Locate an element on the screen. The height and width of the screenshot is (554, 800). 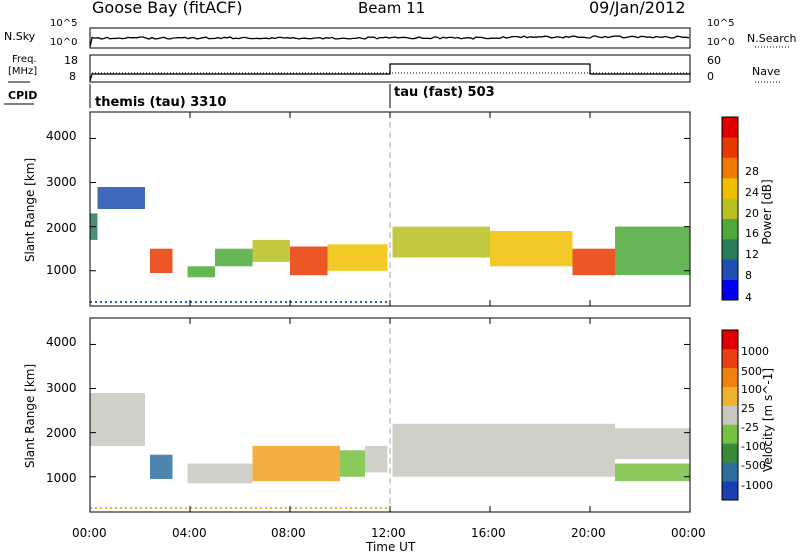
power-cb-tick-4: 4 is located at coordinates (748, 297).